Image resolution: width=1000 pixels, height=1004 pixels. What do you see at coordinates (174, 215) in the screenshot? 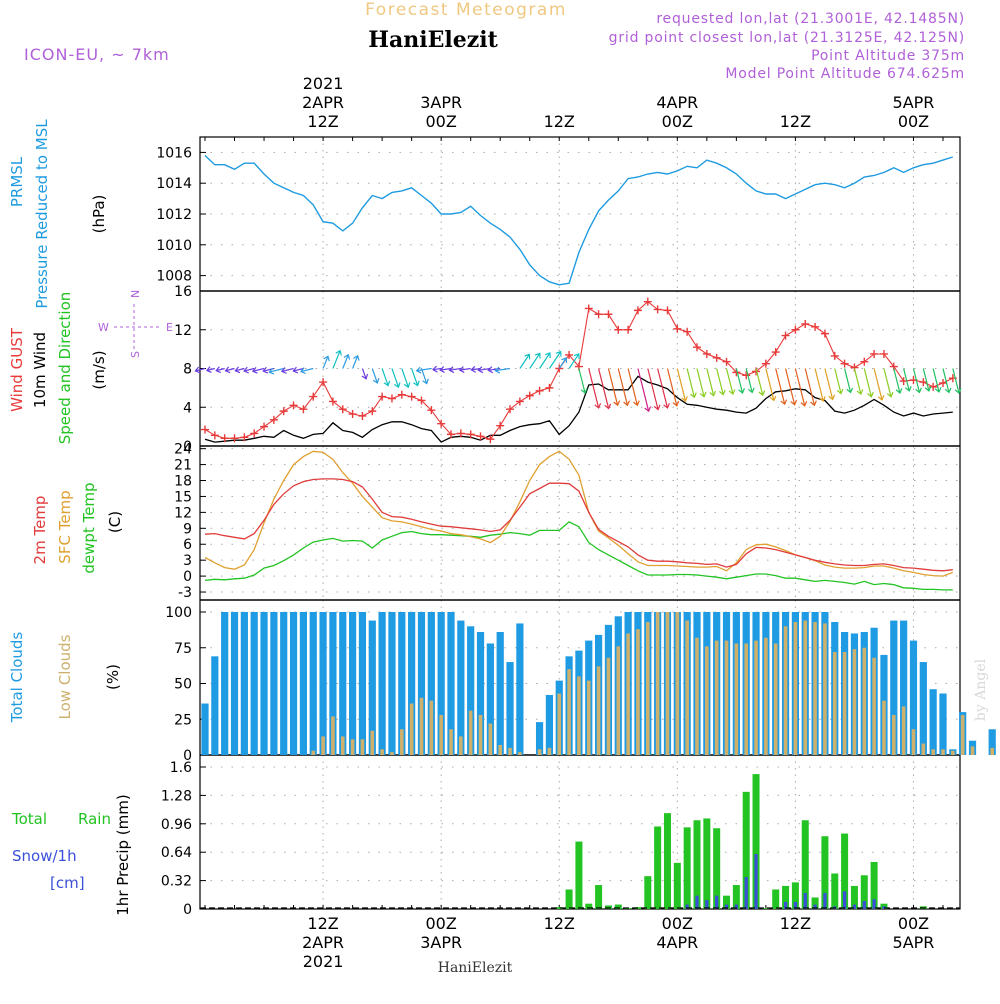
I see `pressure-ytick-label: 1012` at bounding box center [174, 215].